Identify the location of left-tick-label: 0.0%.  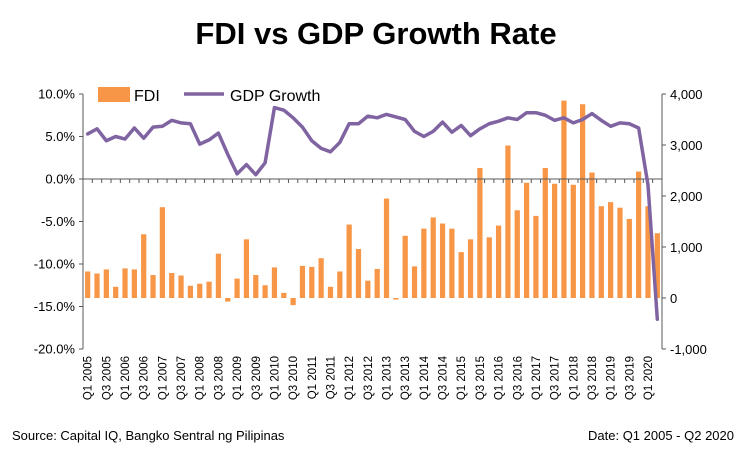
(60, 179).